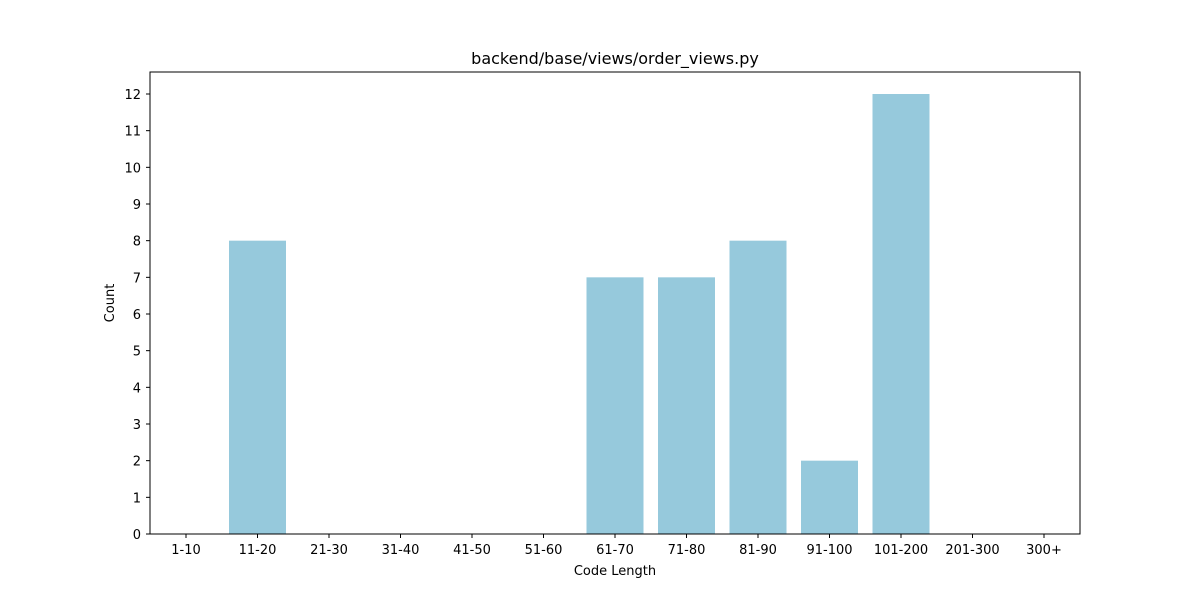 The image size is (1200, 600). Describe the element at coordinates (329, 550) in the screenshot. I see `x-tick-label: 21-30` at that location.